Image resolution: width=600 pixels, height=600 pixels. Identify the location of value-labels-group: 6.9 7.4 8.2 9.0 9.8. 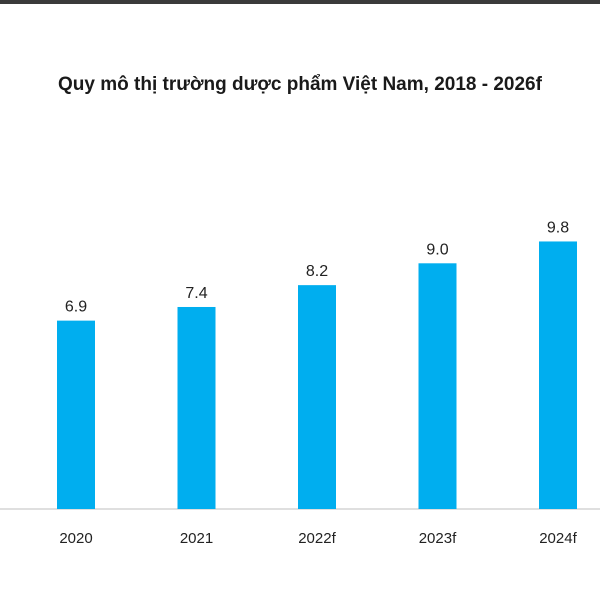
(317, 267).